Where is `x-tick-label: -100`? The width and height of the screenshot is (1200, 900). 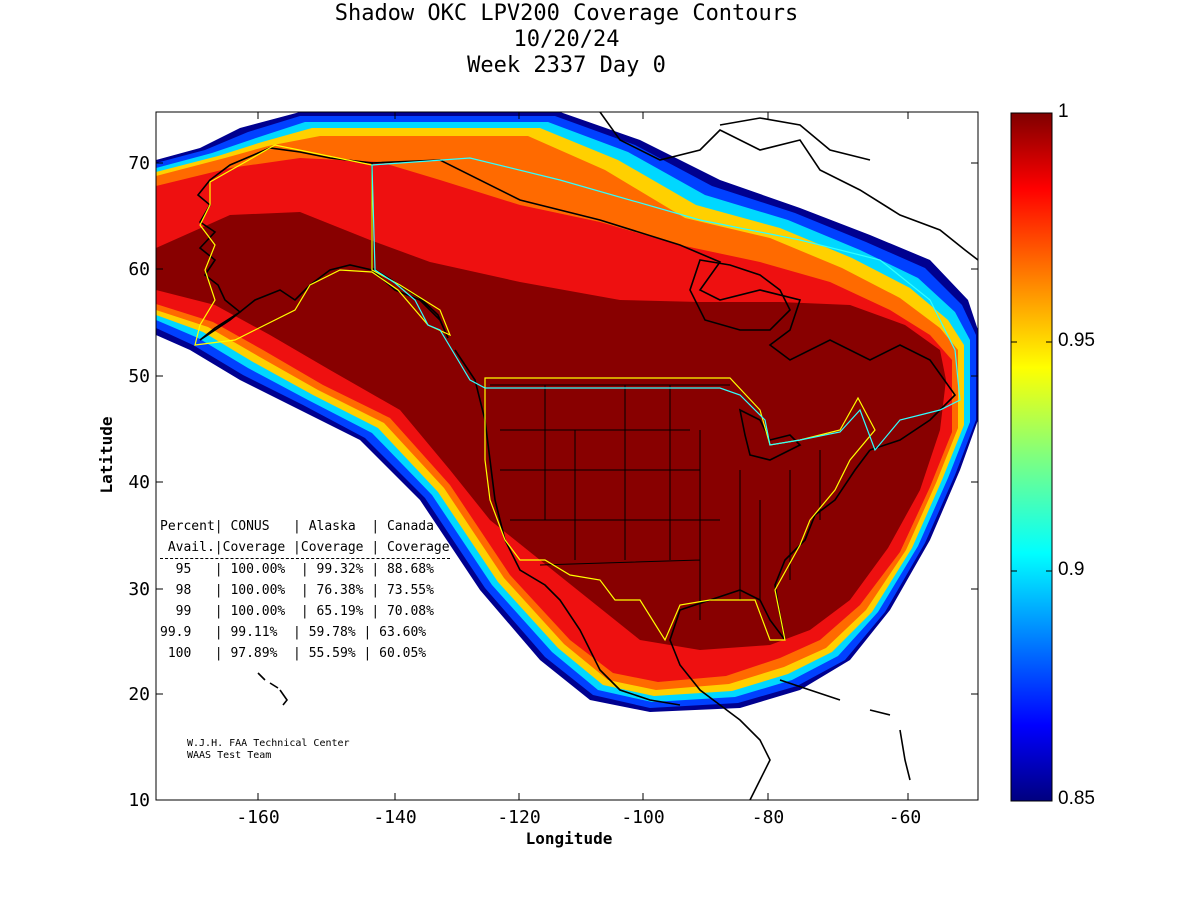 x-tick-label: -100 is located at coordinates (642, 817).